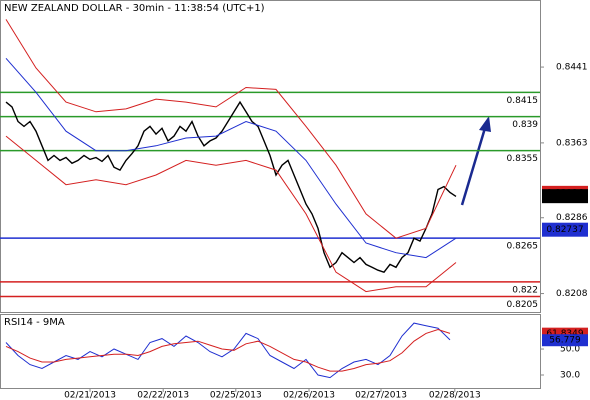 The image size is (590, 400). Describe the element at coordinates (475, 161) in the screenshot. I see `trend-arrow` at that location.